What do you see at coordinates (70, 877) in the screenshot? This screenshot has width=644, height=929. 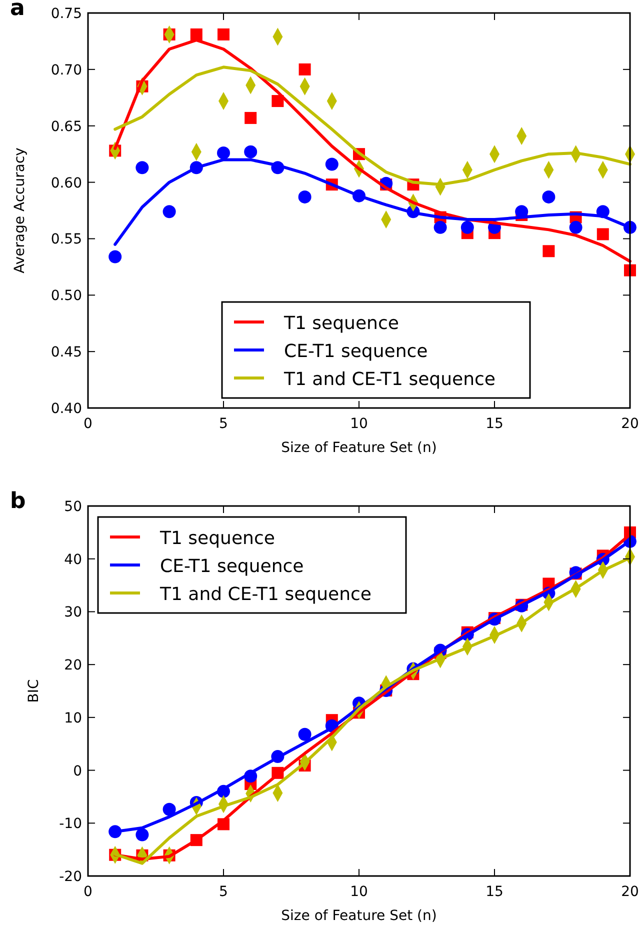 I see `y-tick-label: -20` at bounding box center [70, 877].